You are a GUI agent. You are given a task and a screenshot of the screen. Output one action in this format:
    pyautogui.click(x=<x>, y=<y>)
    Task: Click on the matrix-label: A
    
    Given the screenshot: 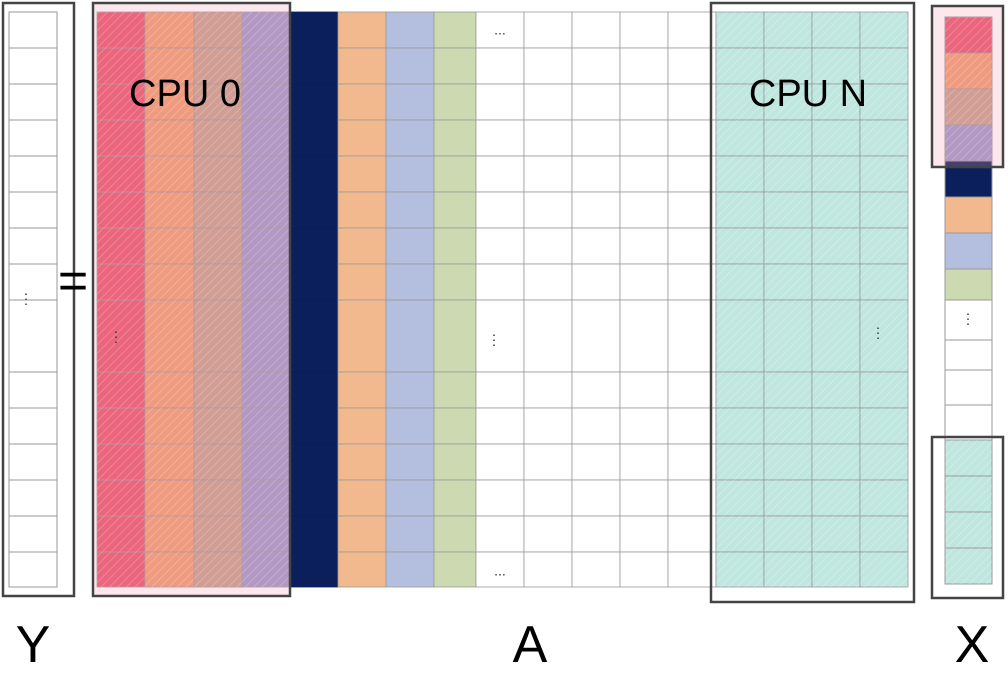 What is the action you would take?
    pyautogui.click(x=530, y=645)
    